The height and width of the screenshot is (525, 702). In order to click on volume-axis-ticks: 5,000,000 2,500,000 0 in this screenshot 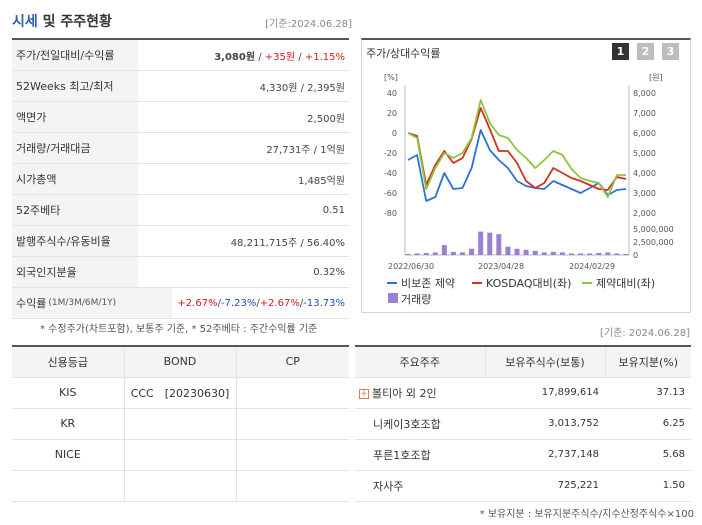, I will do `click(653, 242)`.